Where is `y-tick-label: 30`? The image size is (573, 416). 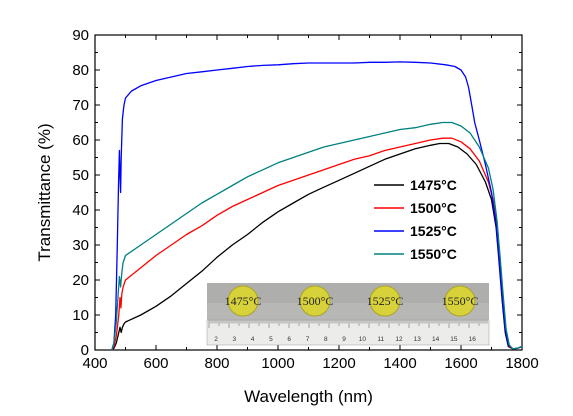
y-tick-label: 30 is located at coordinates (80, 245).